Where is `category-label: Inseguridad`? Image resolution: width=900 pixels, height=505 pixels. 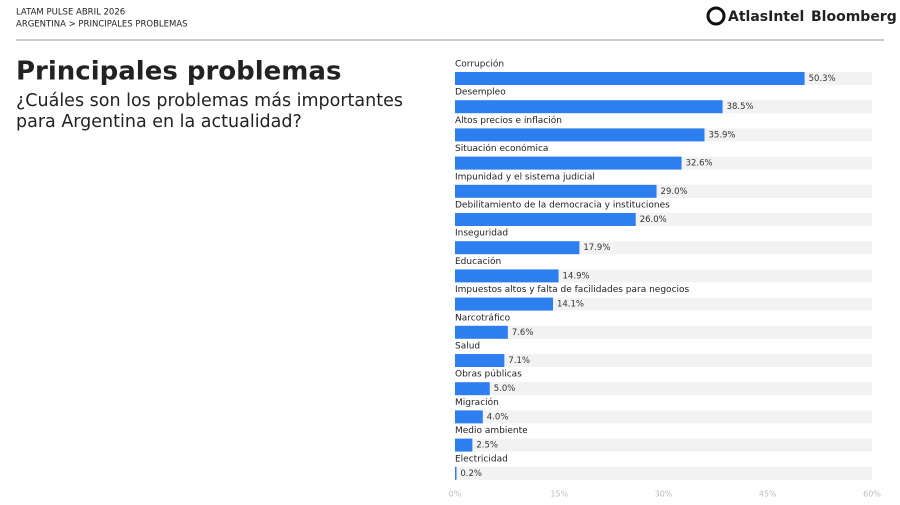
category-label: Inseguridad is located at coordinates (481, 234).